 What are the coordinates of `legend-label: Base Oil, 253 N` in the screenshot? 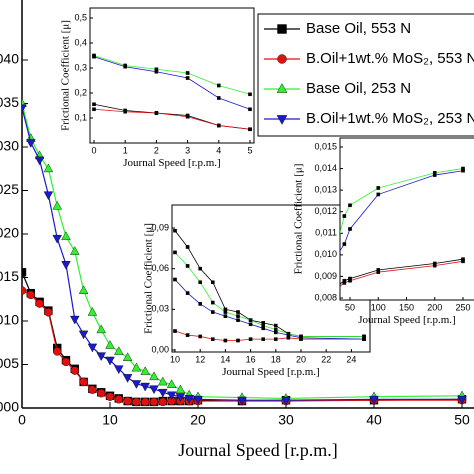 It's located at (358, 88).